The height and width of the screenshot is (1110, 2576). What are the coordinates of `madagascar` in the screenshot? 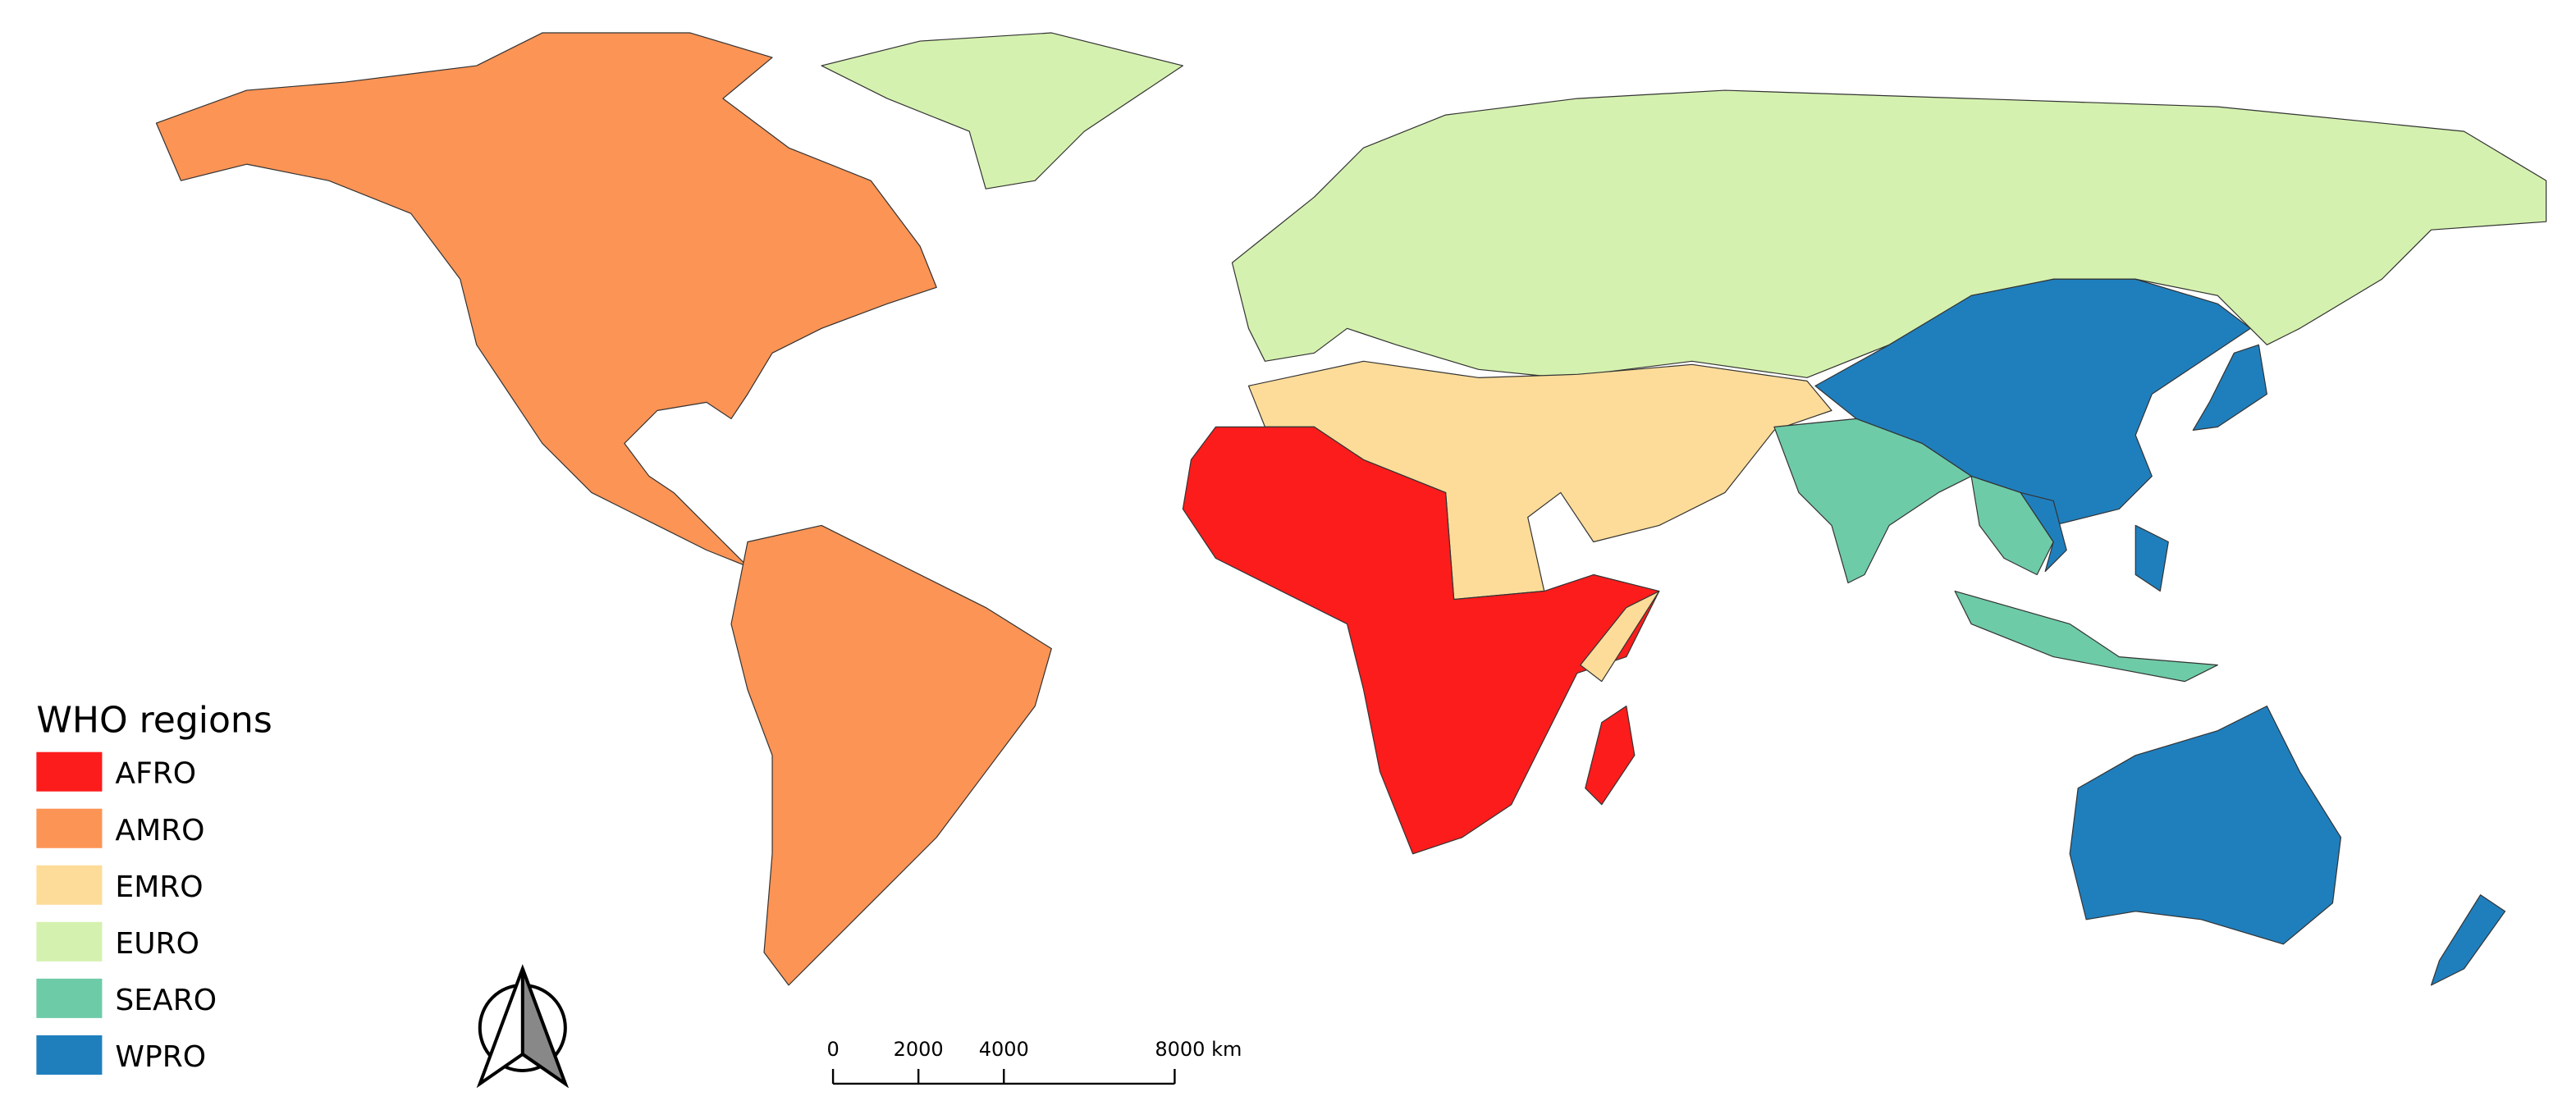 It's located at (1610, 756).